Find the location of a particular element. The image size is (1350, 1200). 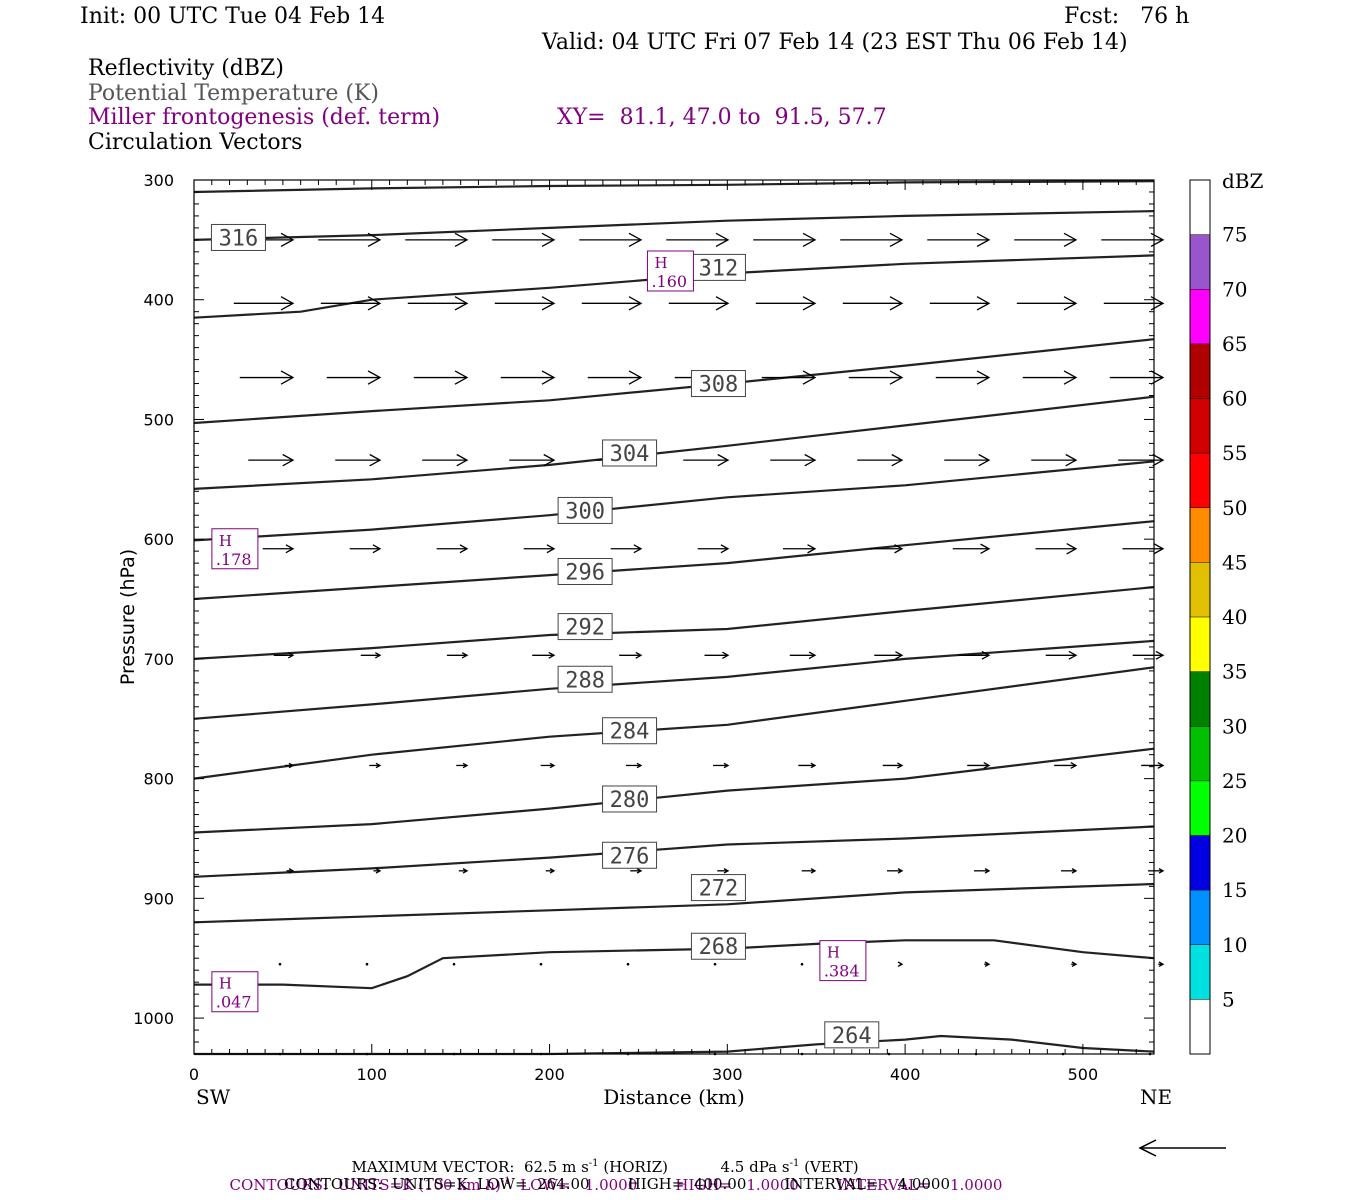

colorbar-level-label: 25 is located at coordinates (1234, 781).